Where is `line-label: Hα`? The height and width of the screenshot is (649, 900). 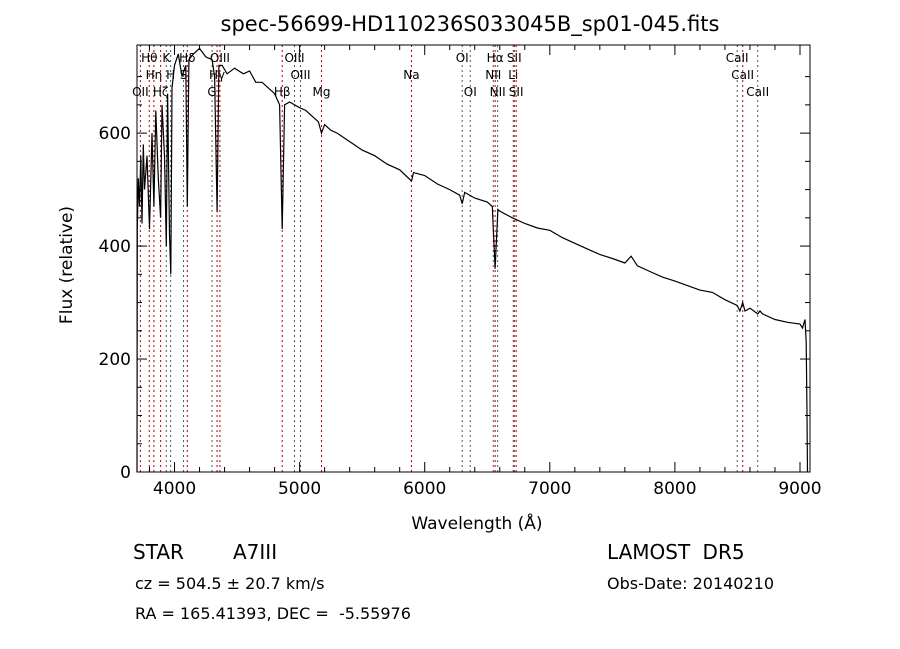
line-label: Hα is located at coordinates (495, 58).